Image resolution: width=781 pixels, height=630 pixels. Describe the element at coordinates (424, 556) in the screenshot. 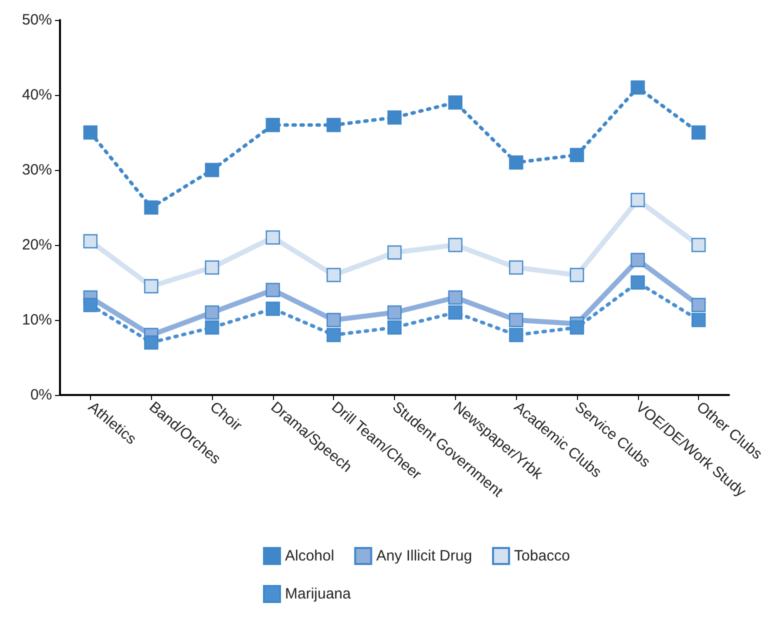

I see `legend-label: Any Illicit Drug` at that location.